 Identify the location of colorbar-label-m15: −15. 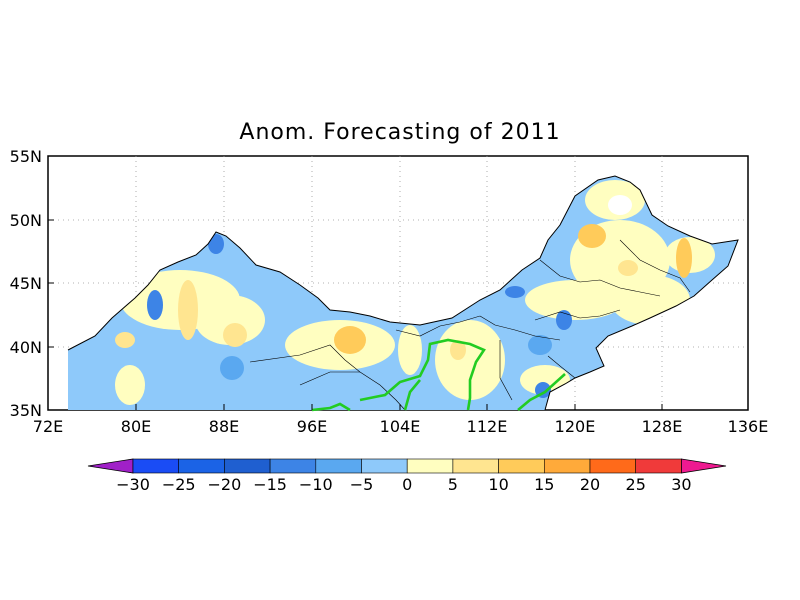
(270, 484).